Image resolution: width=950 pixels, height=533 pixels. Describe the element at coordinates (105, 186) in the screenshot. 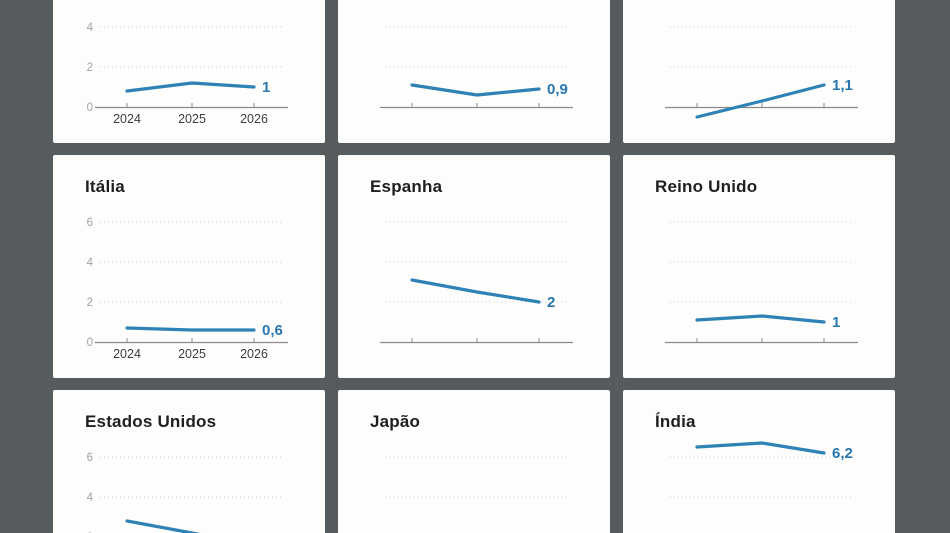

I see `chart-title: Itália` at that location.